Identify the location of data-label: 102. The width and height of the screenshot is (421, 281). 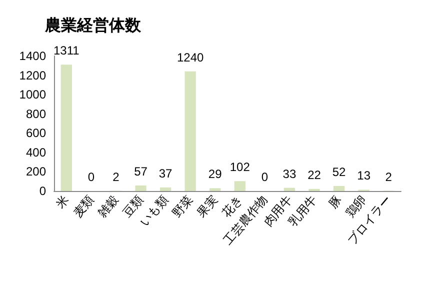
(240, 167).